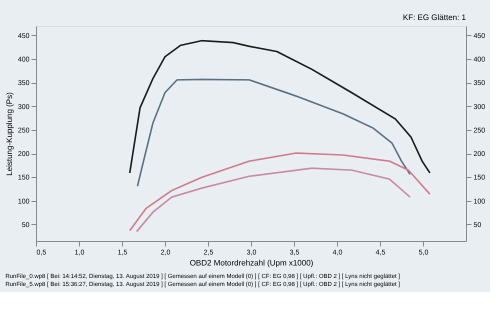 The height and width of the screenshot is (326, 500). Describe the element at coordinates (252, 263) in the screenshot. I see `x-axis-title: OBD2 Motordrehzahl (Upm x1000)` at that location.